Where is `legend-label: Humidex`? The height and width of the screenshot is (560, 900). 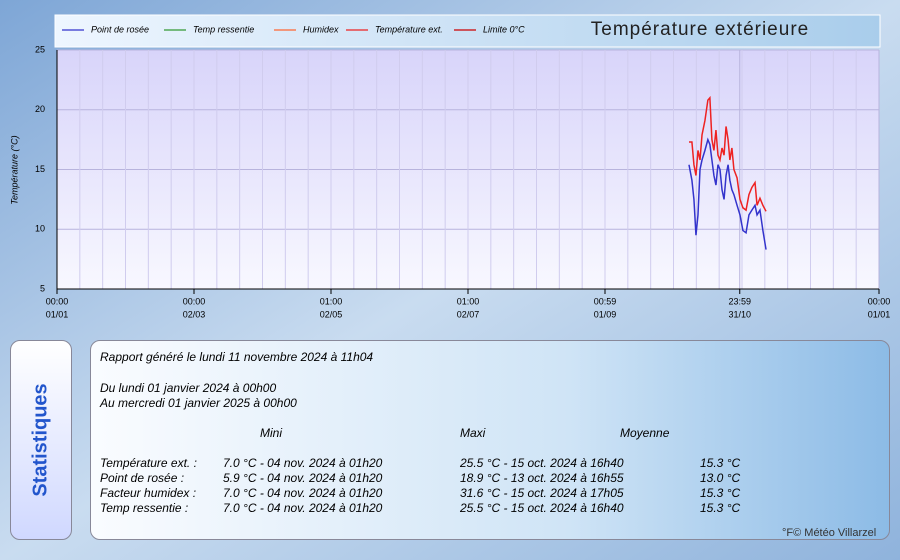
legend-label: Humidex is located at coordinates (321, 29).